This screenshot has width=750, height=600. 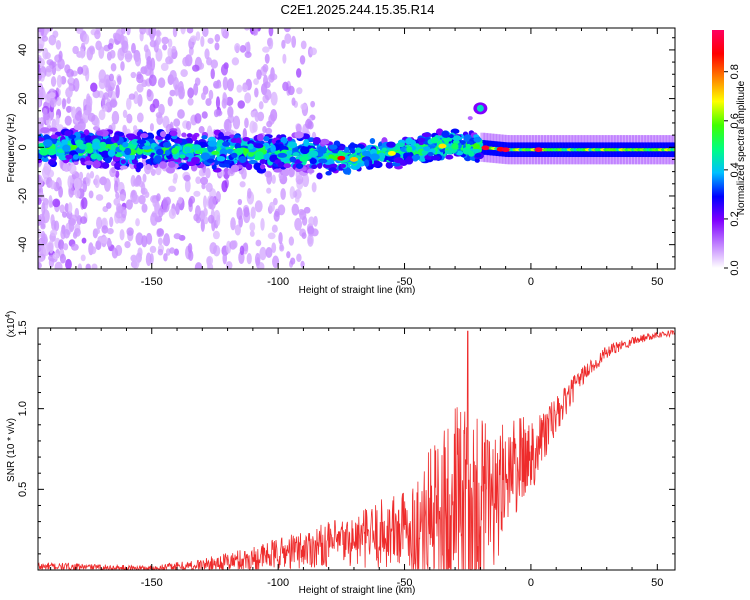 I want to click on spectrogram-x-tick-label: -50, so click(x=405, y=282).